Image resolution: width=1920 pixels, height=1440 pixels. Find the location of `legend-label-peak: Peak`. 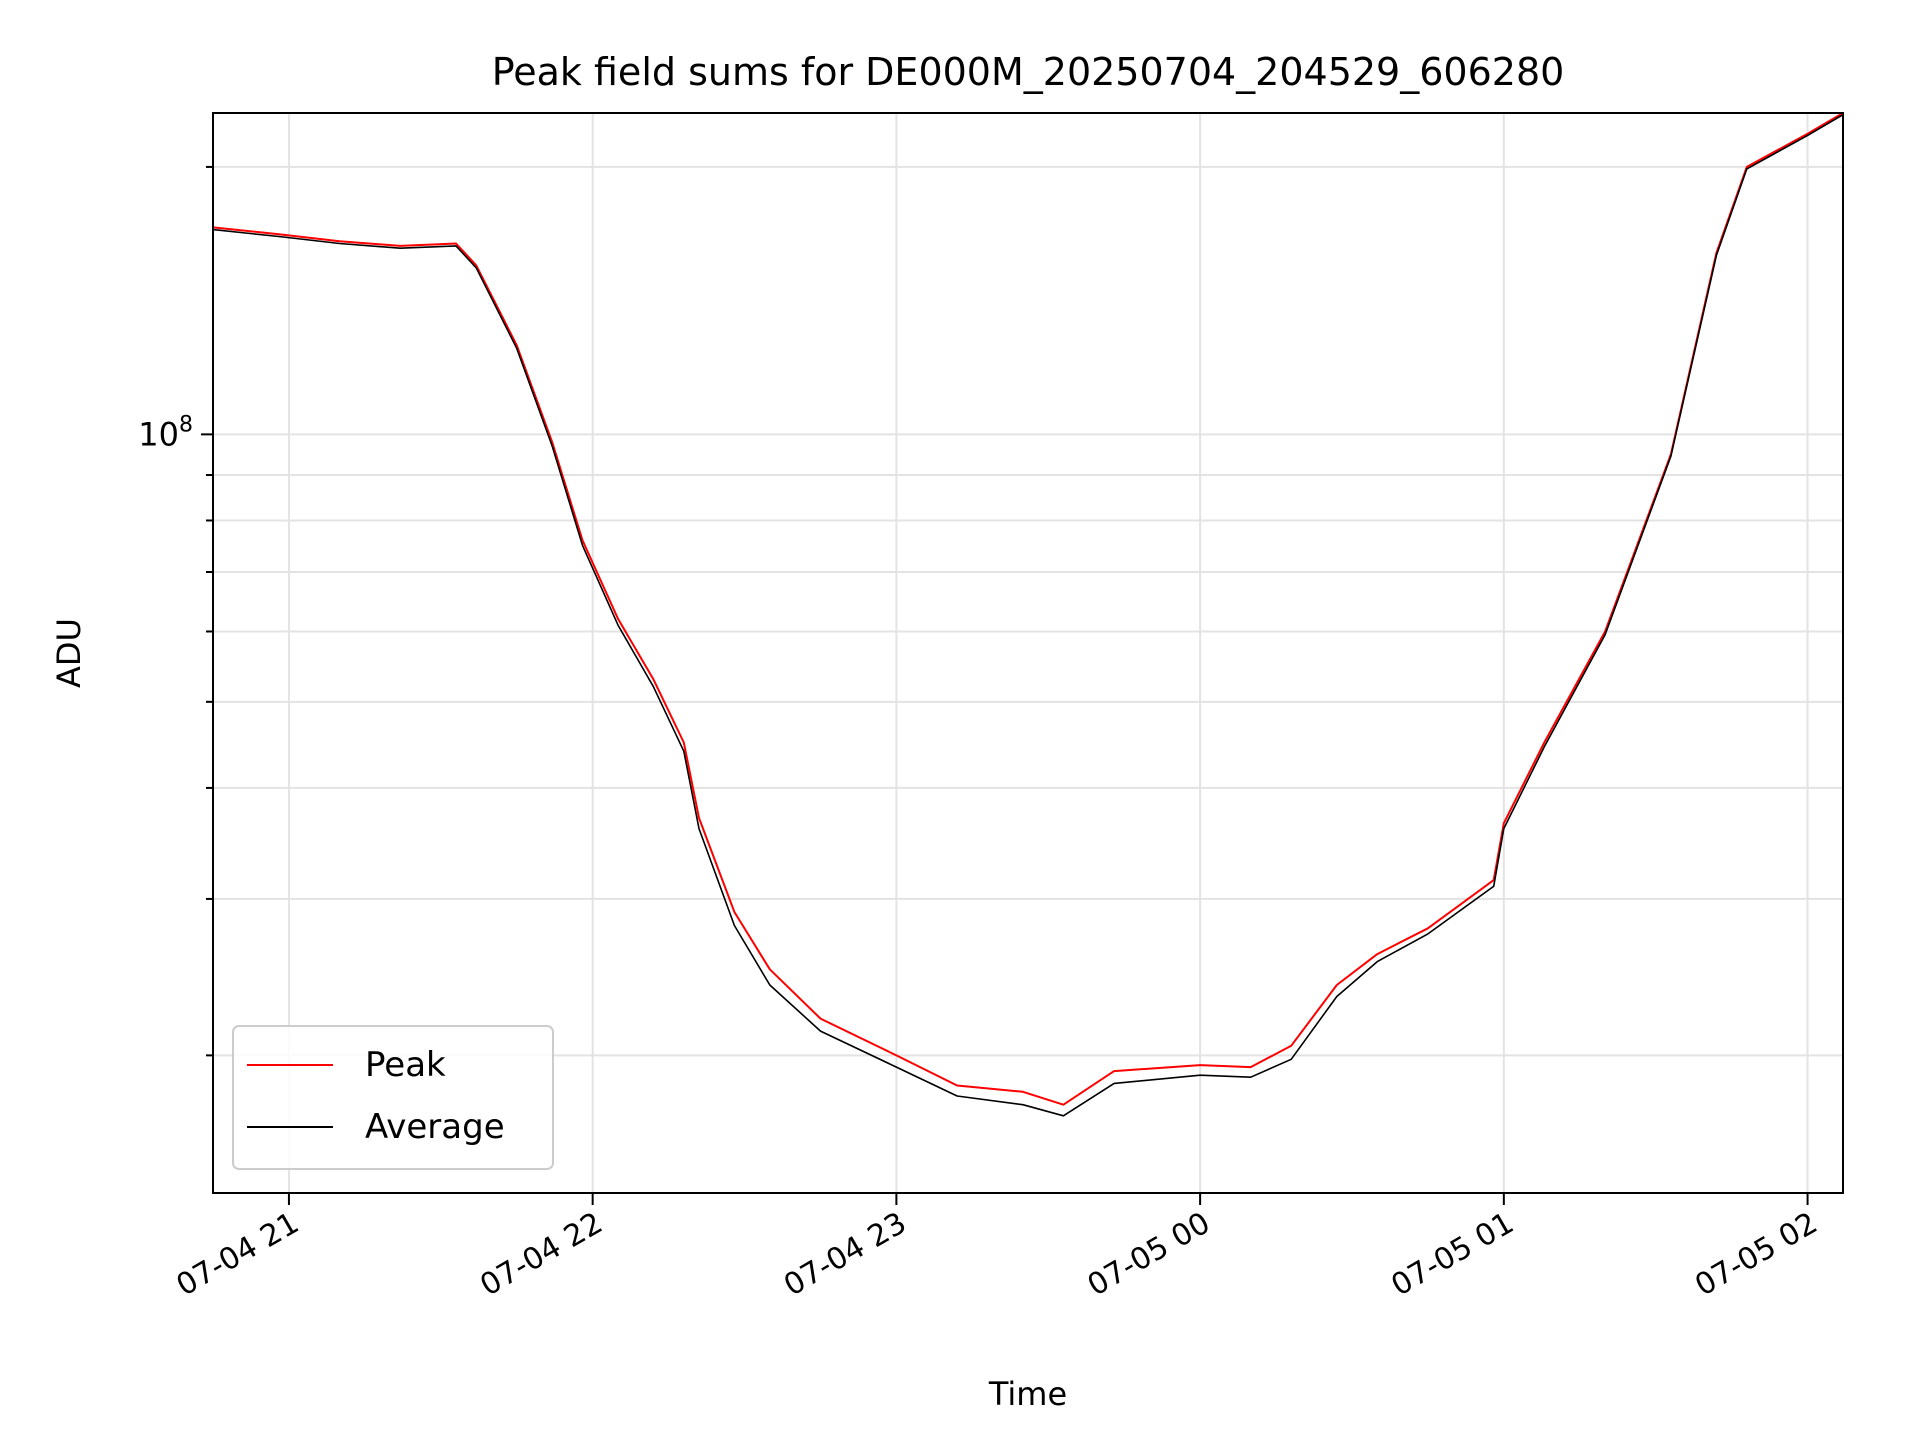

legend-label-peak: Peak is located at coordinates (405, 1065).